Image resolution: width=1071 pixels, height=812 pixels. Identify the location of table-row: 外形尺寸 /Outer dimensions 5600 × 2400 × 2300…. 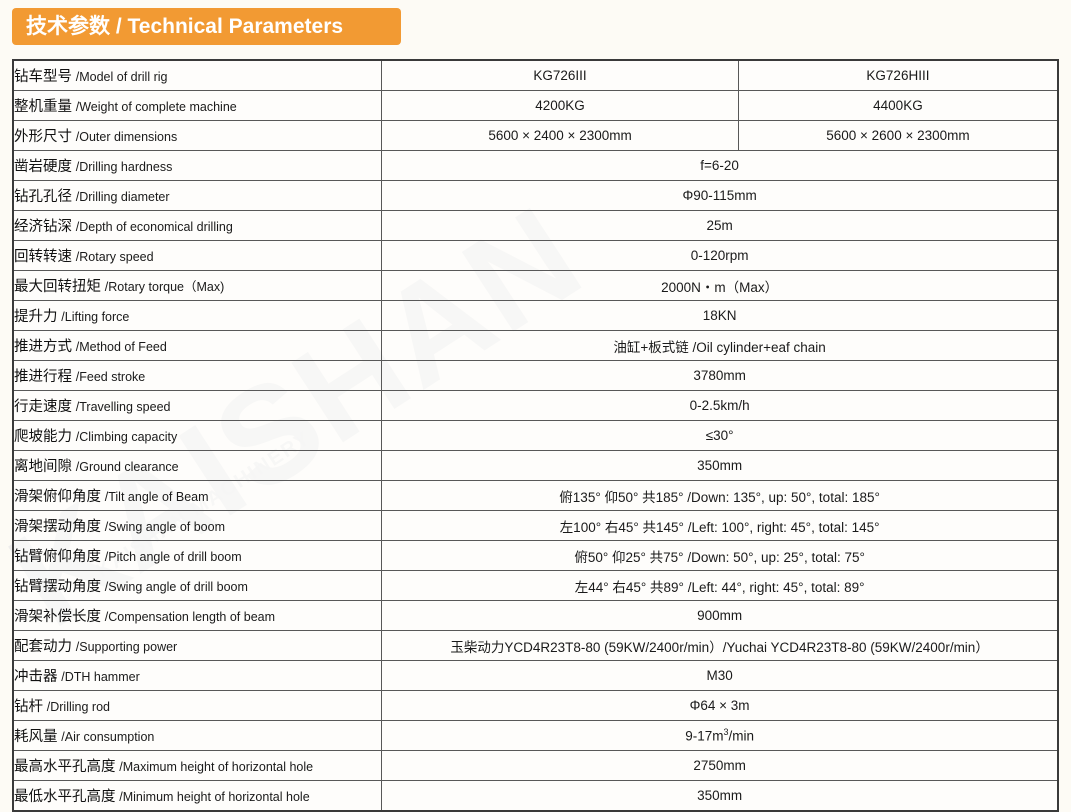
(535, 135).